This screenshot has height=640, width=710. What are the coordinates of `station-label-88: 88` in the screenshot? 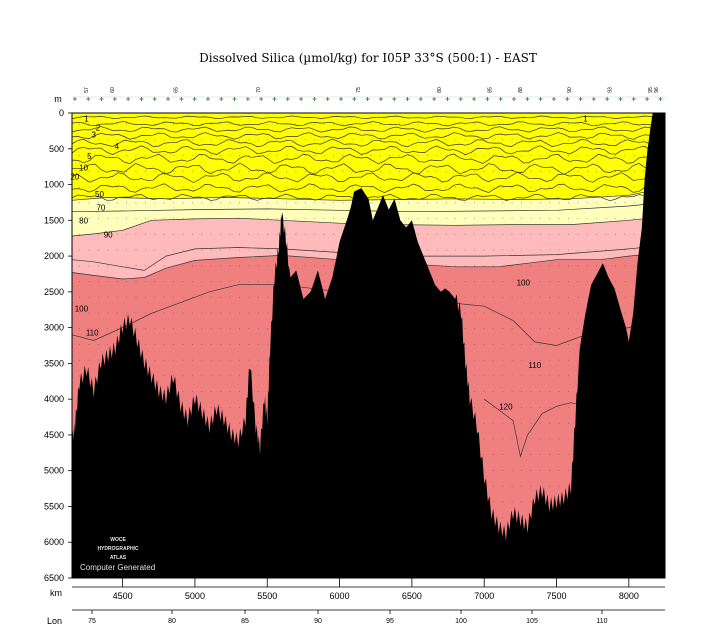 It's located at (521, 90).